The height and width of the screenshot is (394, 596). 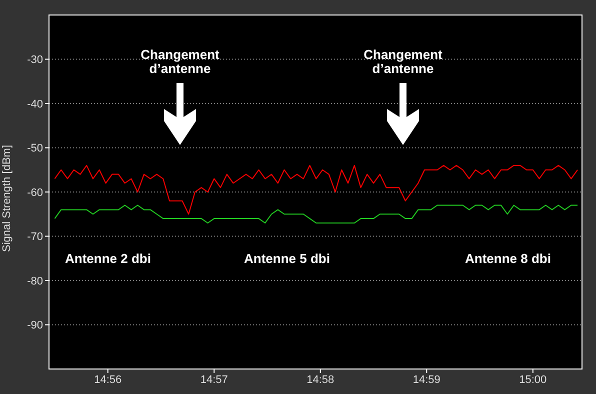 What do you see at coordinates (35, 60) in the screenshot?
I see `y-tick-label: -30` at bounding box center [35, 60].